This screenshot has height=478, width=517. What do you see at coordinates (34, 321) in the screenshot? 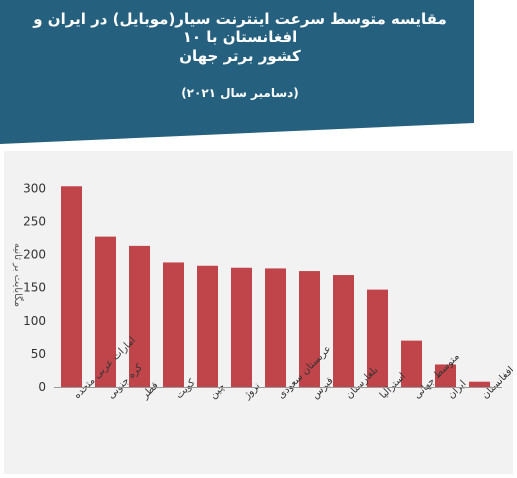
I see `y-tick-label-2: 100` at bounding box center [34, 321].